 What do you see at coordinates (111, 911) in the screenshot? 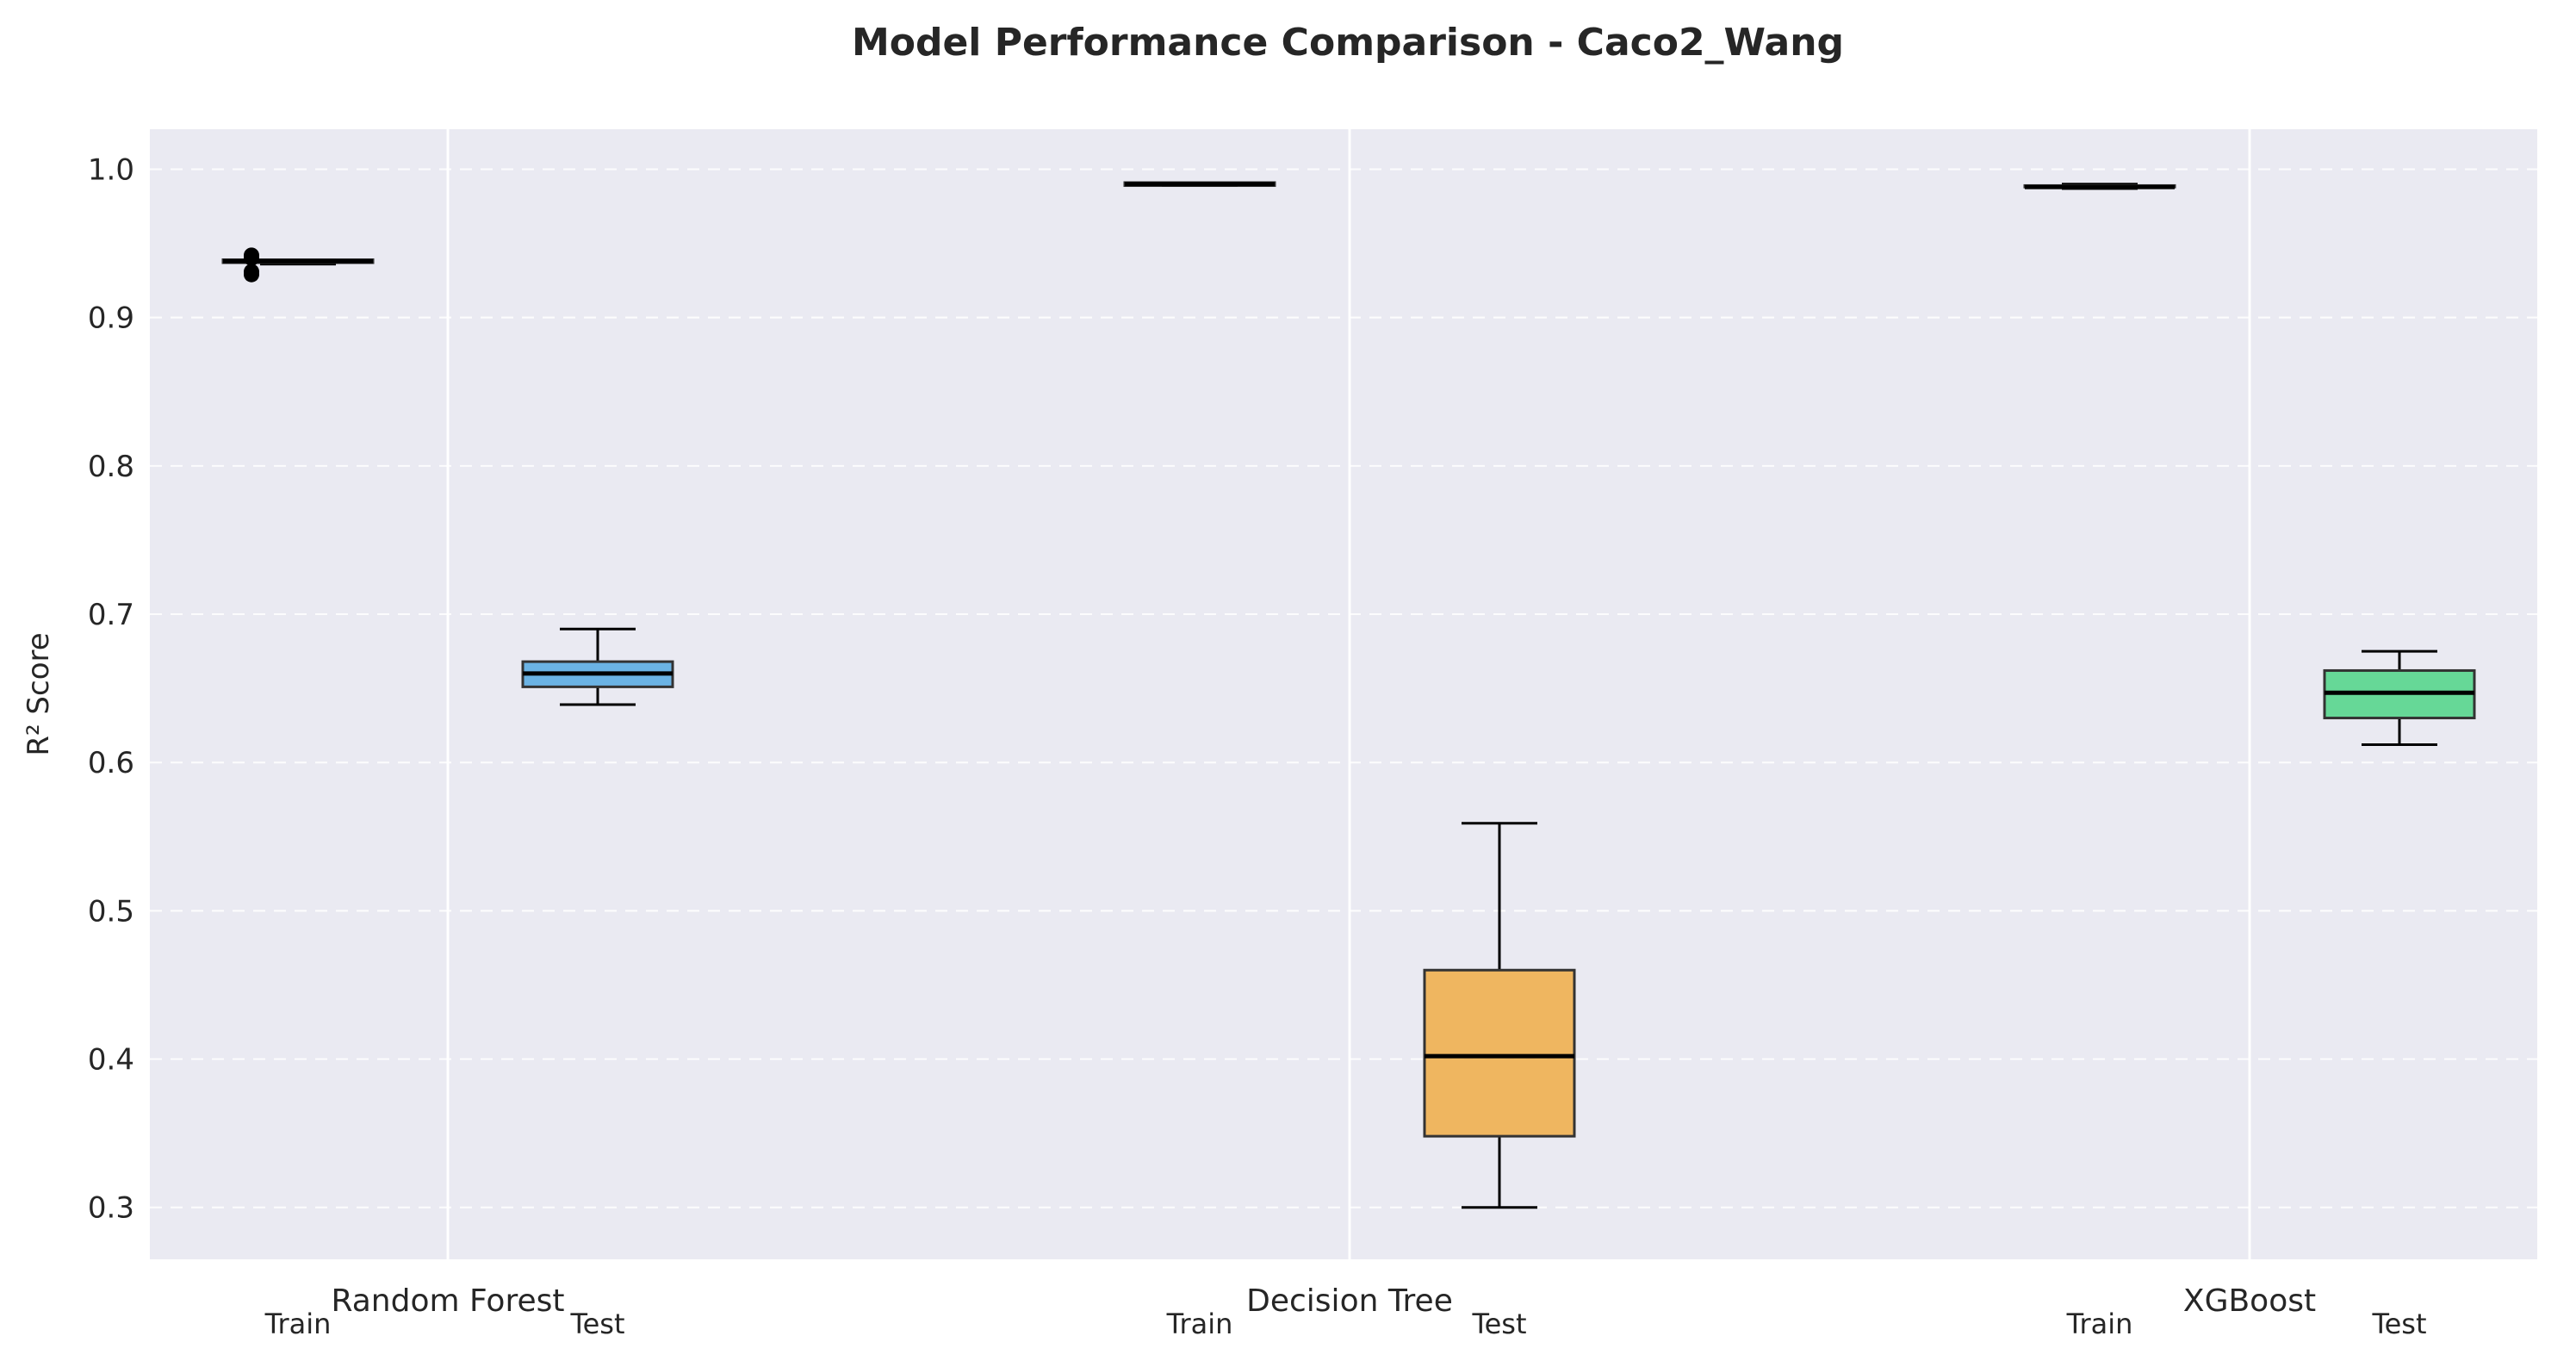
I see `y-tick-label: 0.5` at bounding box center [111, 911].